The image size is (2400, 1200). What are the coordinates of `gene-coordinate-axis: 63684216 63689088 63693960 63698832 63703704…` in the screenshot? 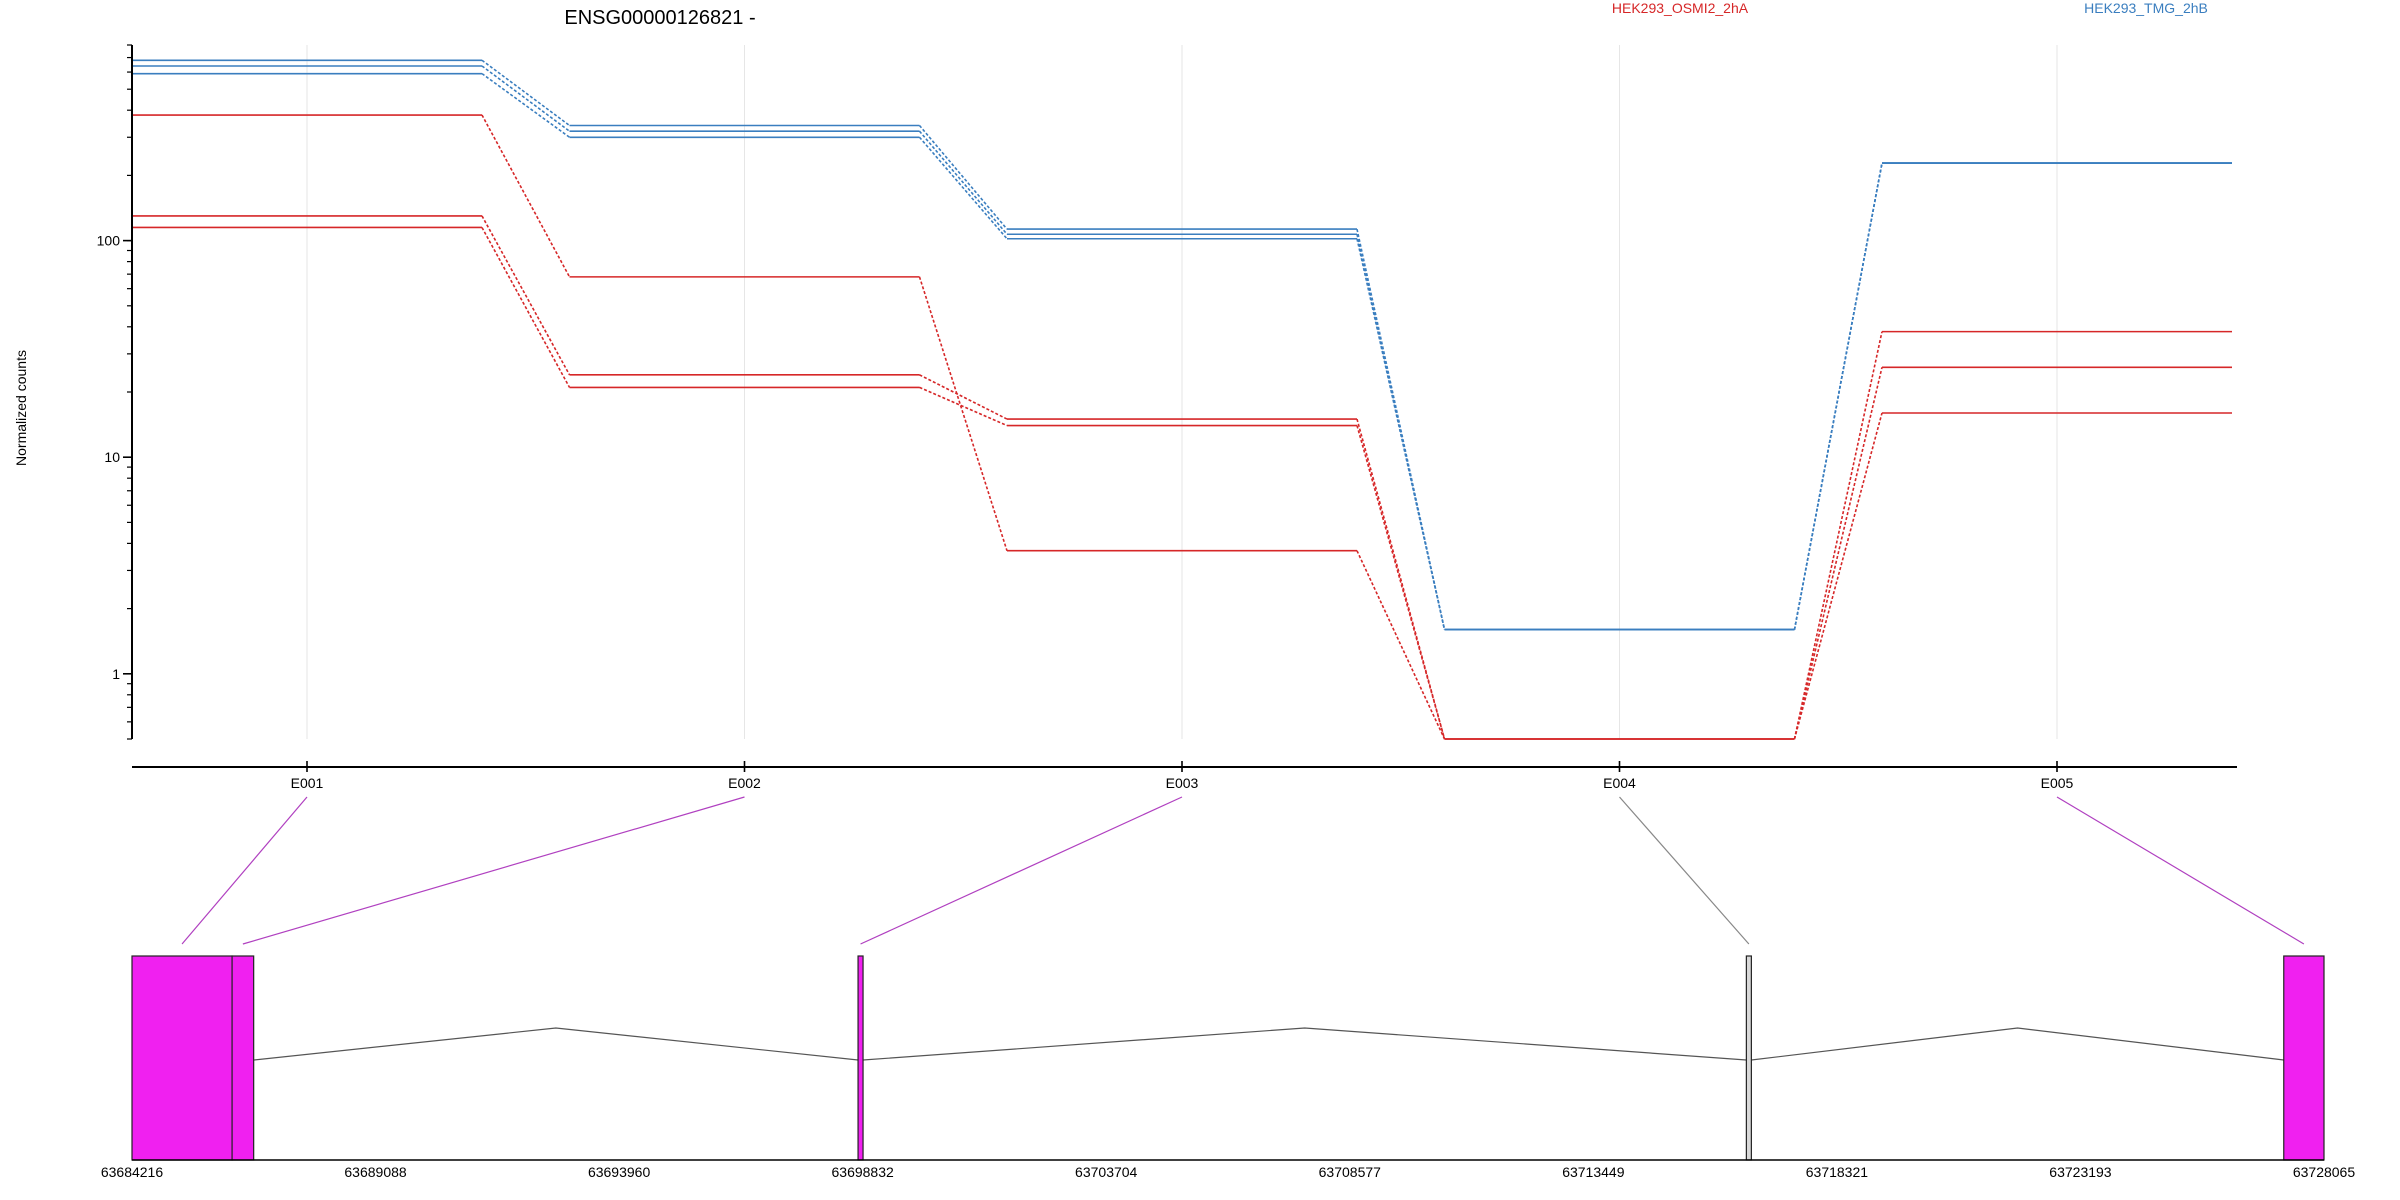 It's located at (1228, 1169).